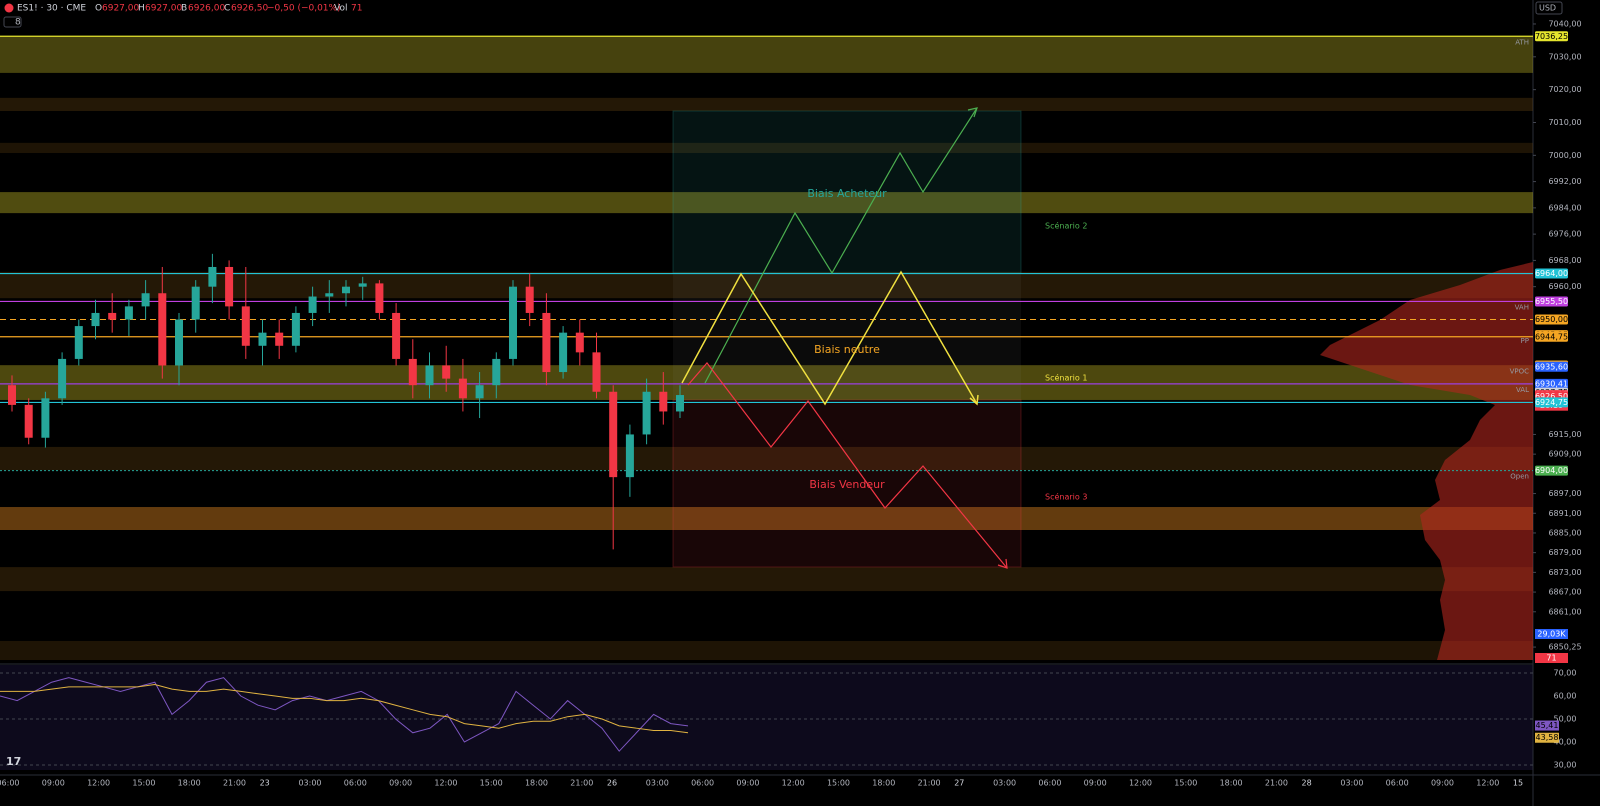  I want to click on x-tick-label: 27, so click(959, 783).